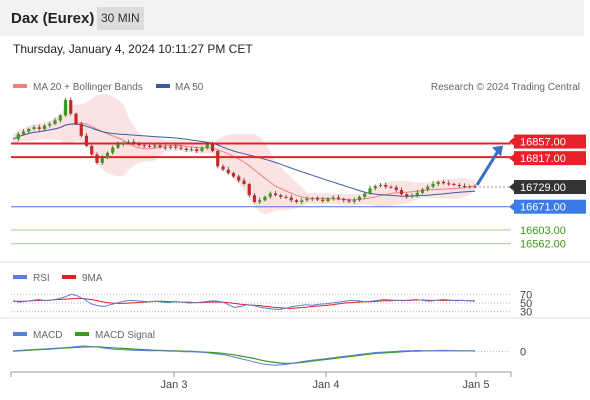 Image resolution: width=590 pixels, height=400 pixels. Describe the element at coordinates (511, 206) in the screenshot. I see `ma50-level-tag-pointer` at that location.